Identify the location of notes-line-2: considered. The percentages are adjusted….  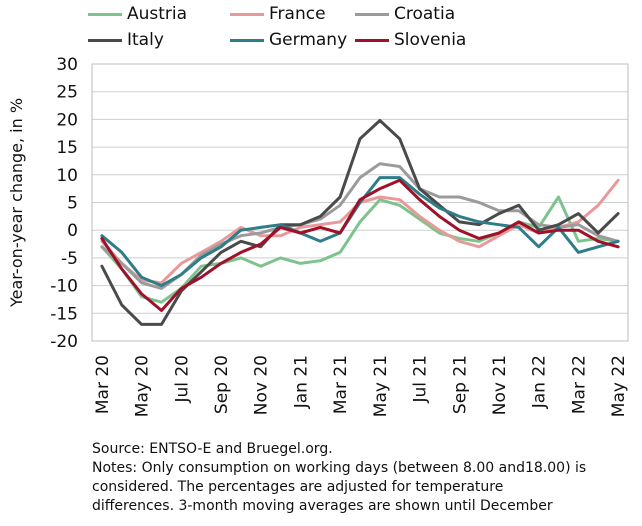
(298, 487).